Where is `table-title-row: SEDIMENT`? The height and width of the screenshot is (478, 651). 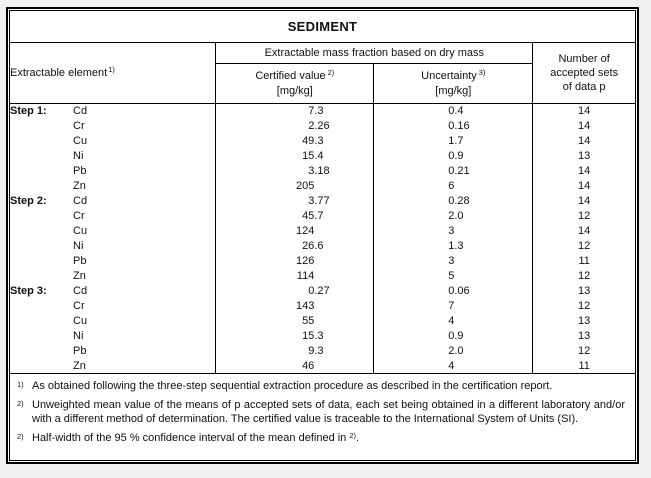
table-title-row: SEDIMENT is located at coordinates (322, 26).